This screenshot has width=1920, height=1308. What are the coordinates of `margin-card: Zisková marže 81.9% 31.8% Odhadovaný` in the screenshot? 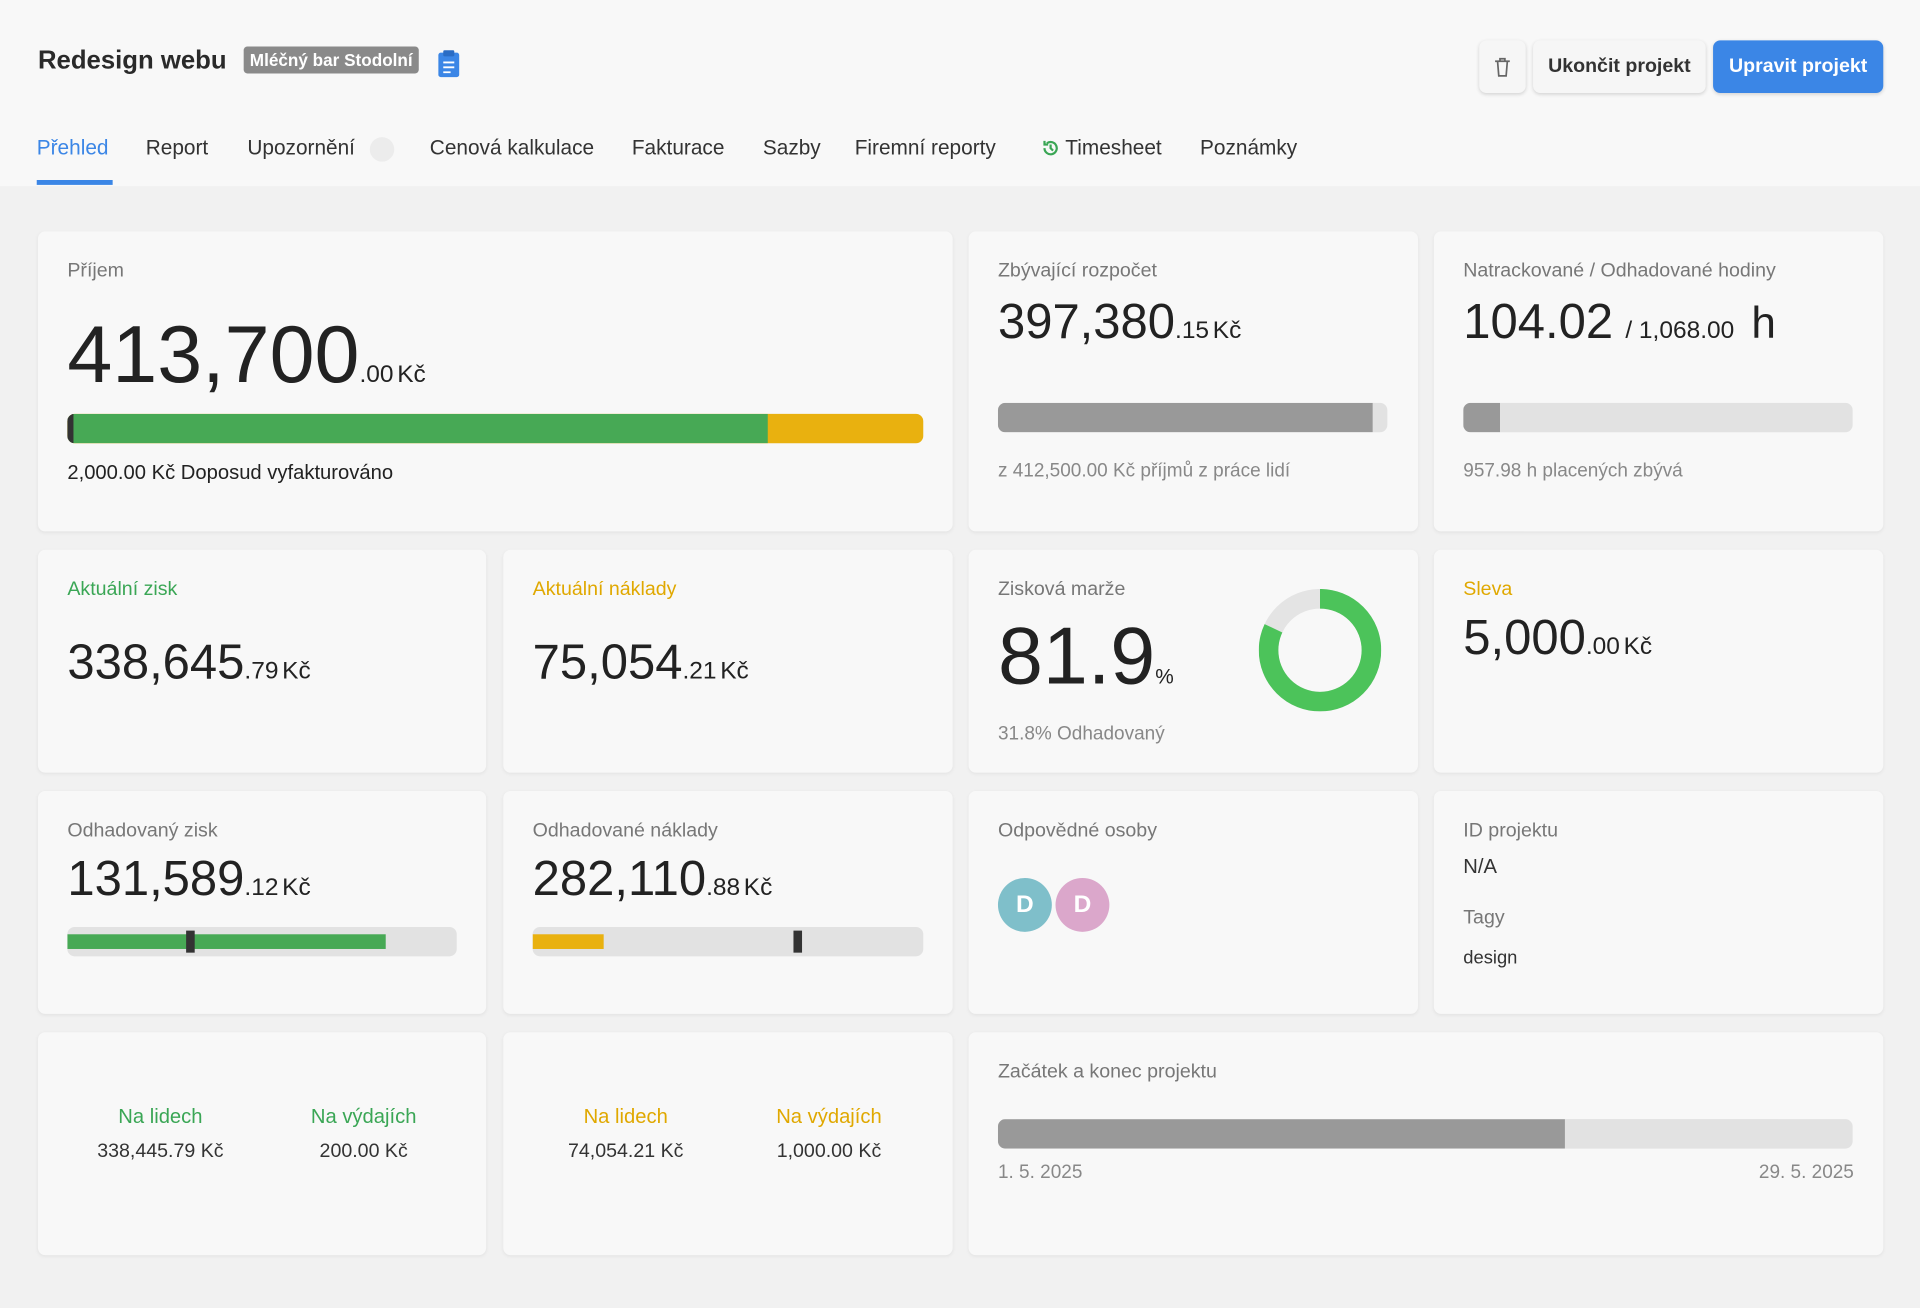 It's located at (1193, 661).